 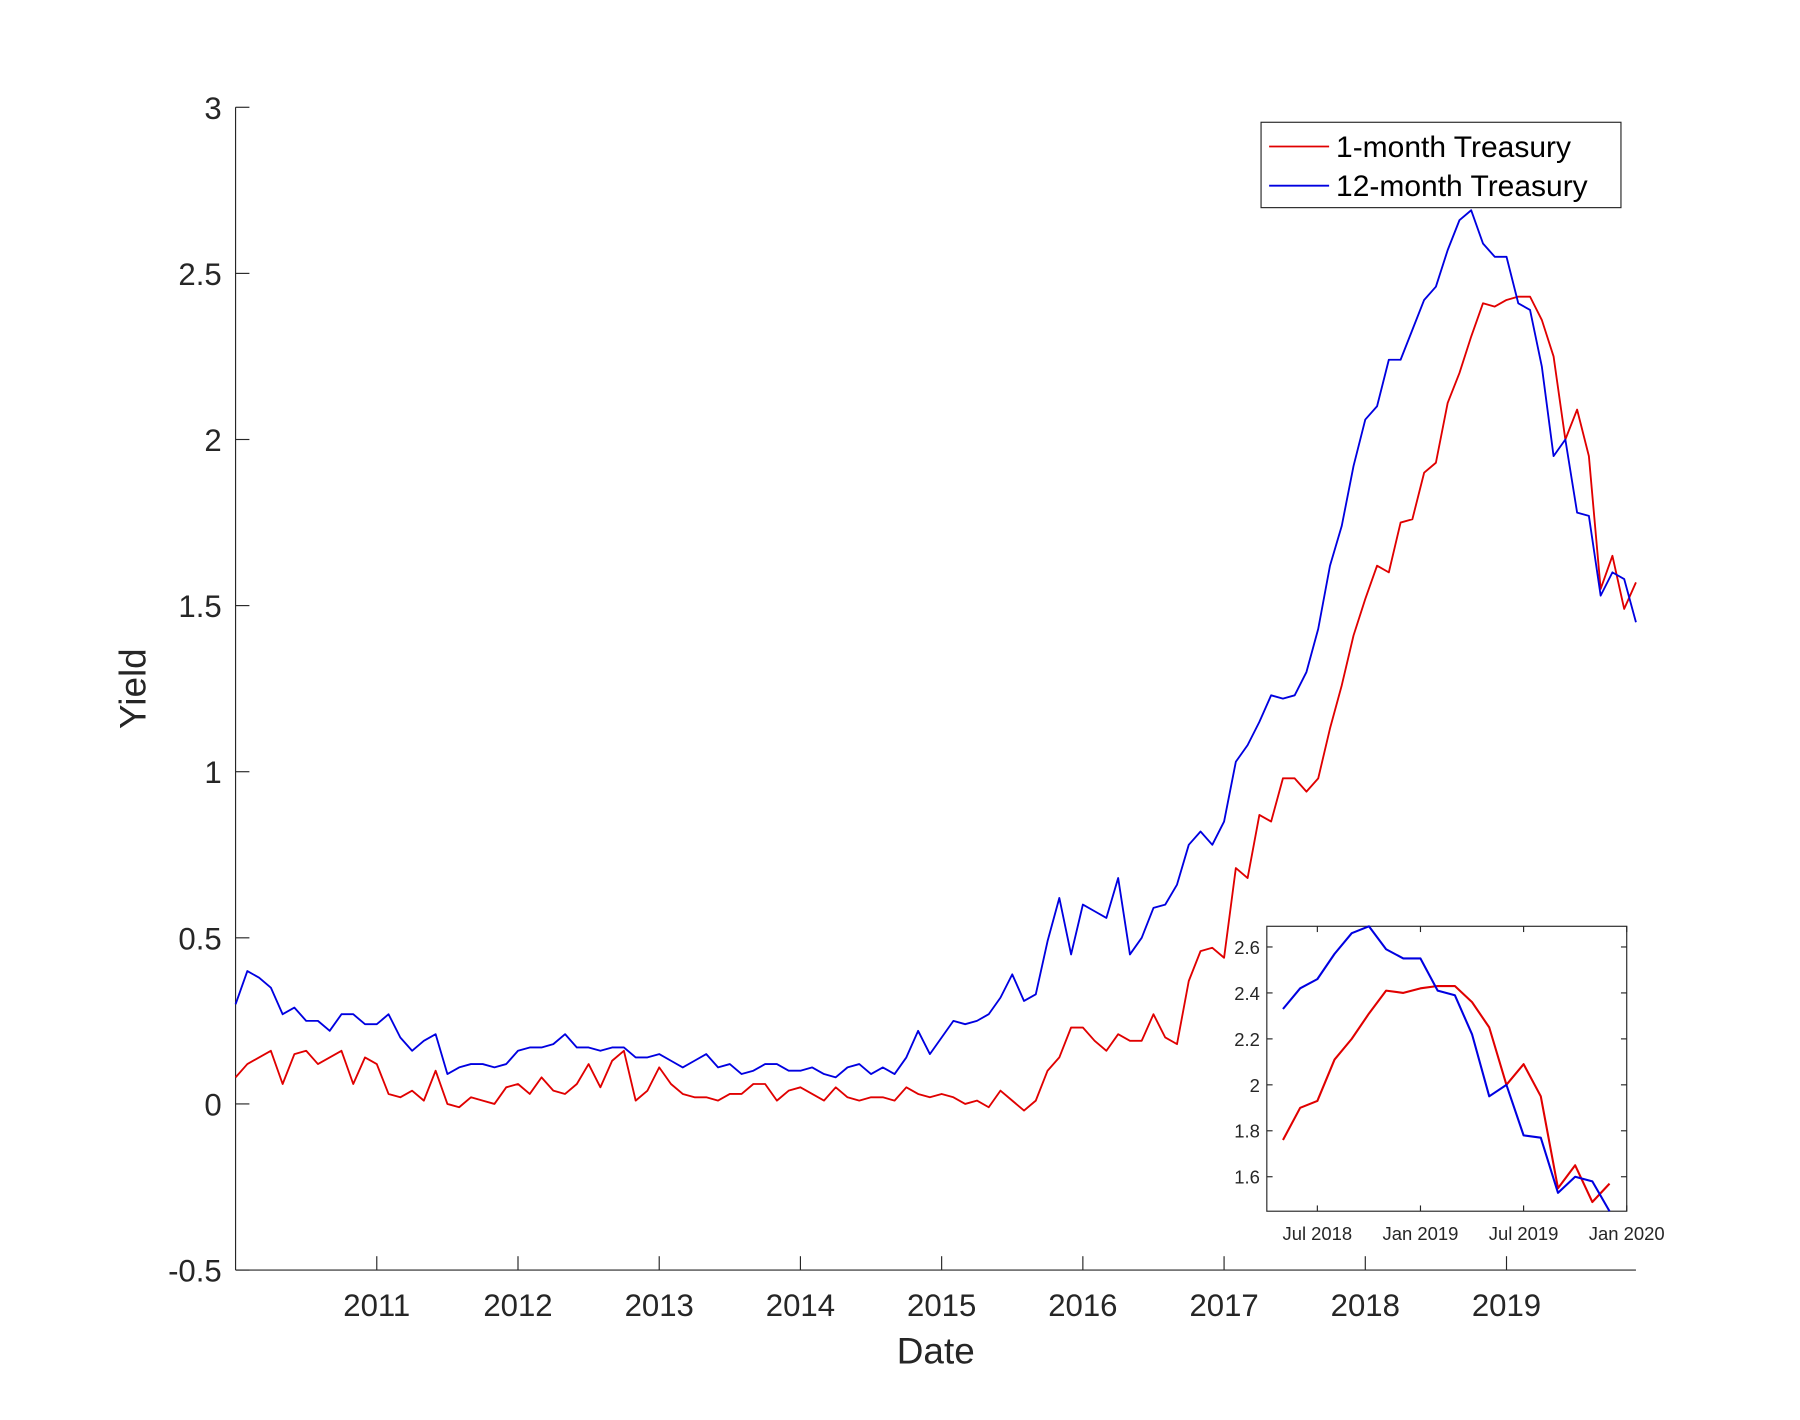 What do you see at coordinates (1524, 1233) in the screenshot?
I see `inset-x-tick-label: Jul 2019` at bounding box center [1524, 1233].